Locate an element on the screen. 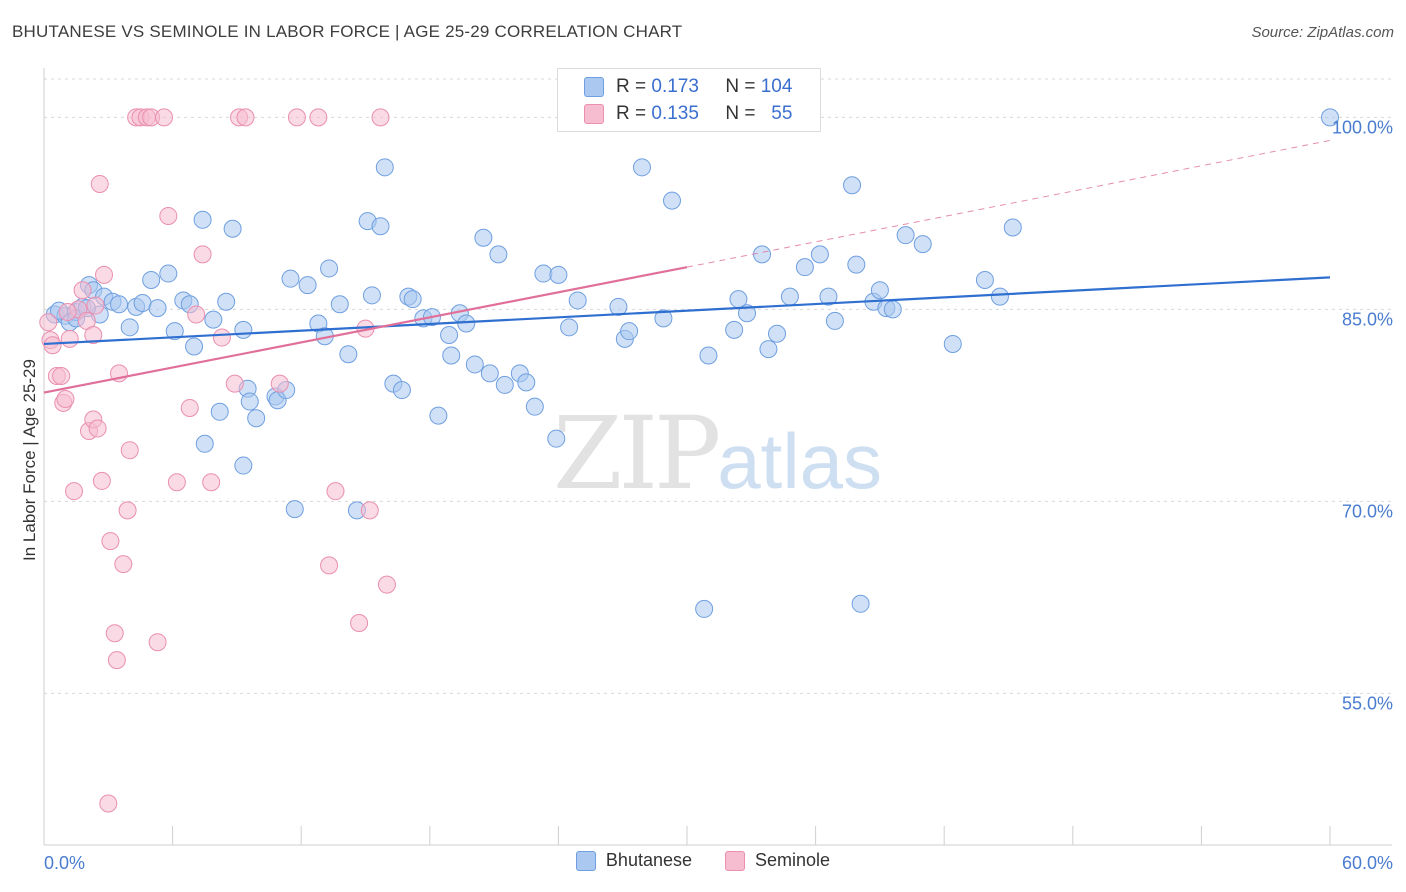  legend-item-seminole: Seminole is located at coordinates (777, 860).